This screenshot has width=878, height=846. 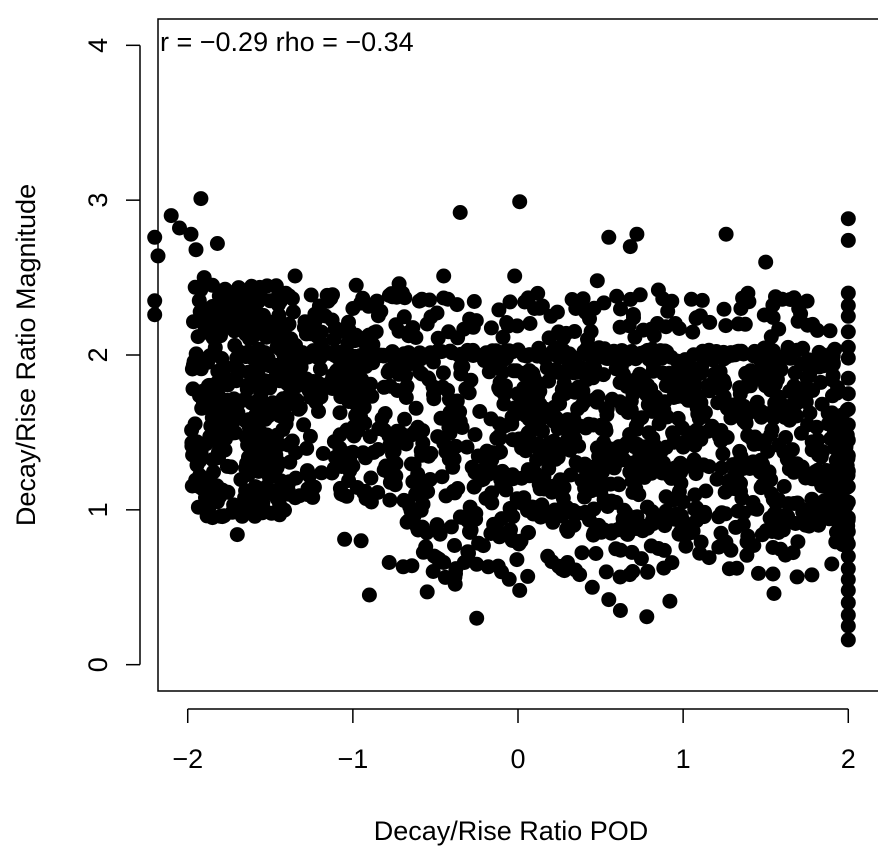 I want to click on y-axis-label: Decay/Rise Ratio Magnitude, so click(x=26, y=355).